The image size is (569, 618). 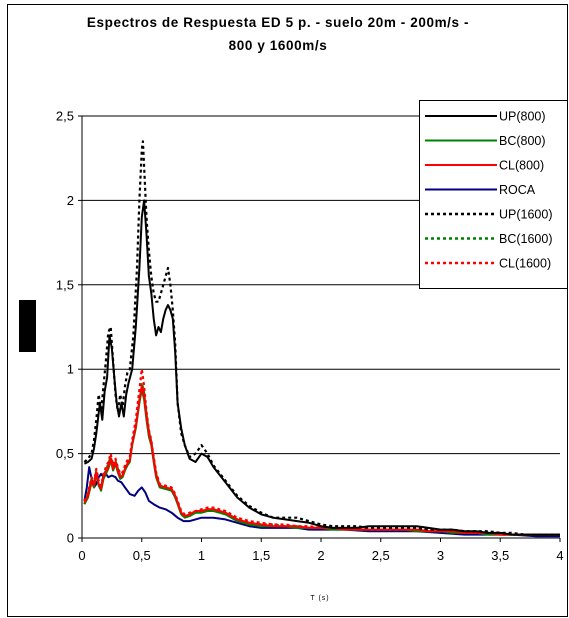 I want to click on x-tick-label: 0, so click(x=81, y=555).